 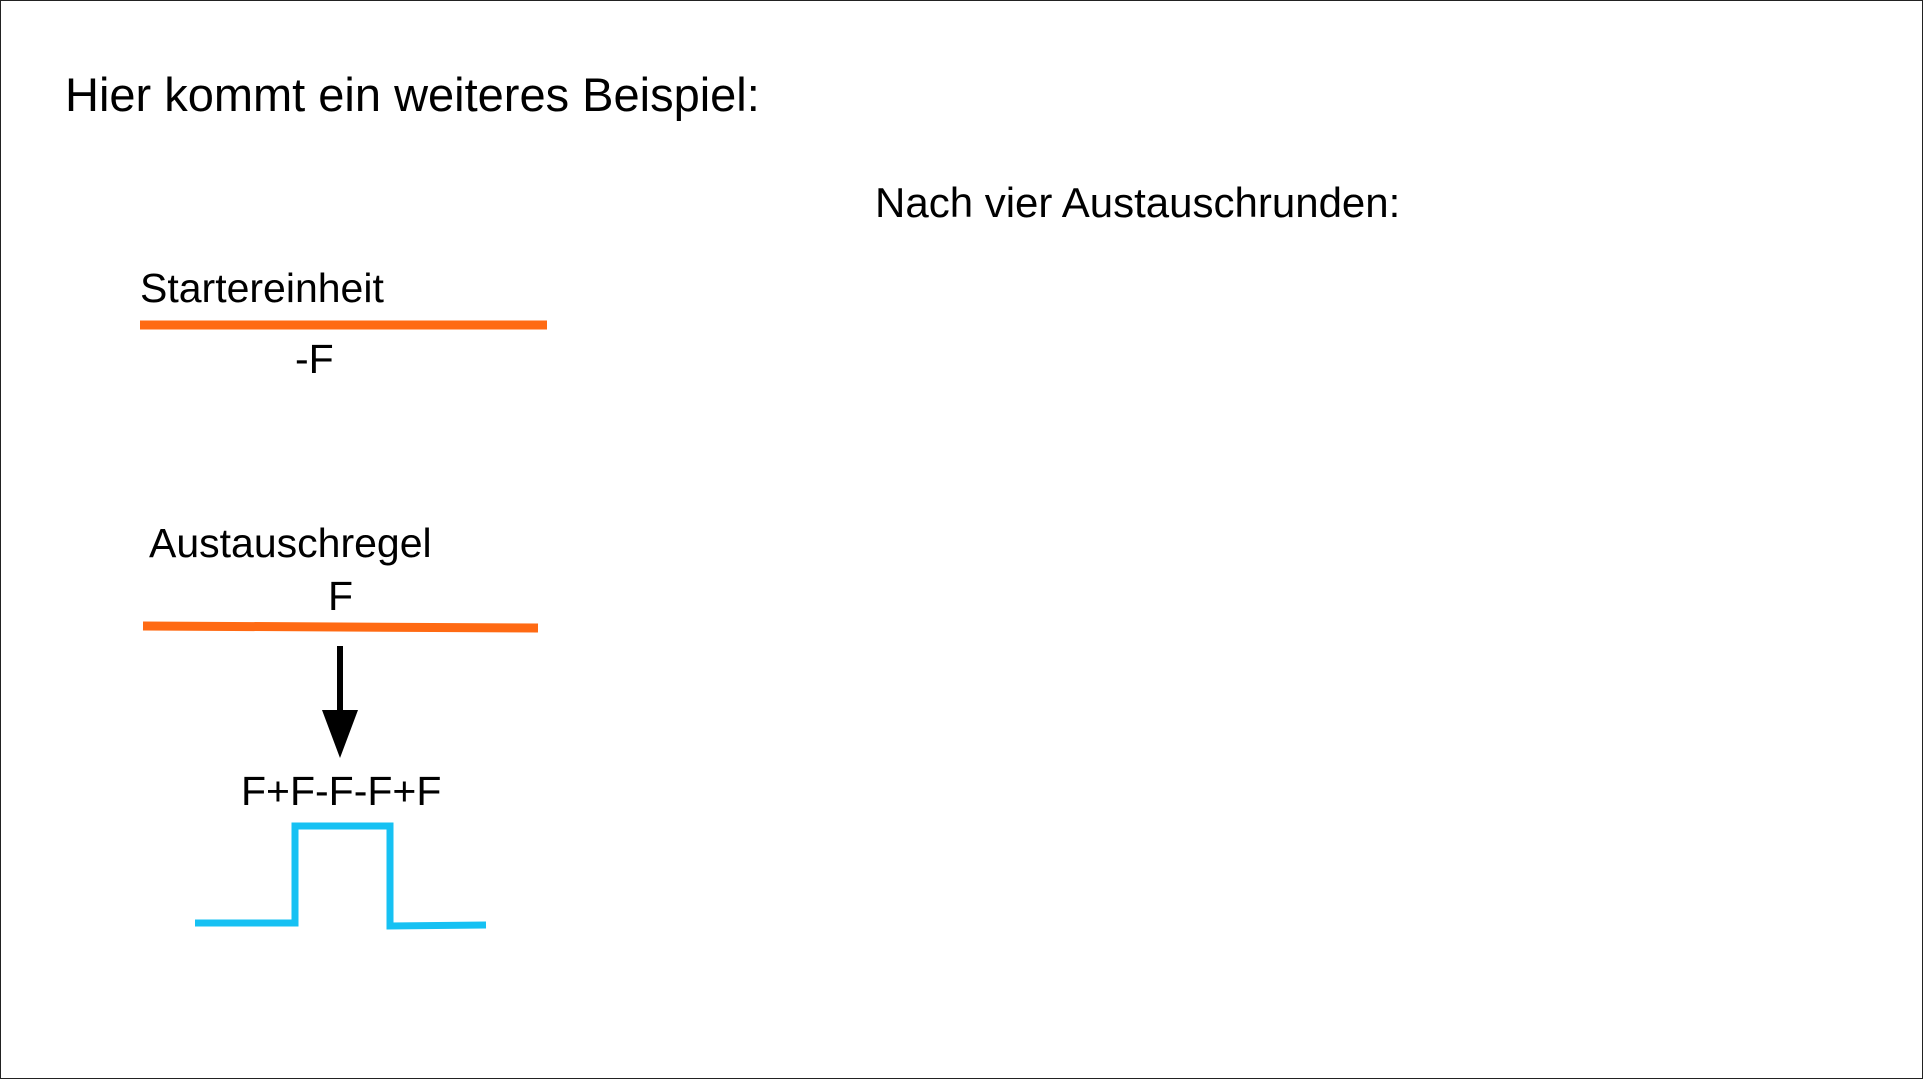 I want to click on rule-input: F, so click(x=341, y=596).